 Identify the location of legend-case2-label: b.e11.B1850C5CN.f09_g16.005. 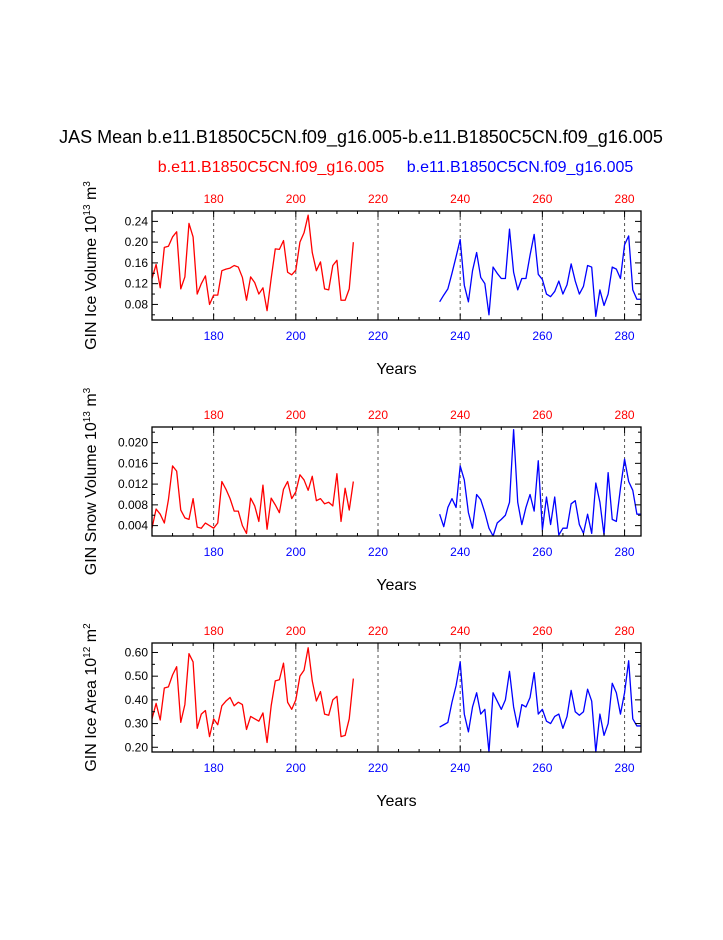
(520, 167).